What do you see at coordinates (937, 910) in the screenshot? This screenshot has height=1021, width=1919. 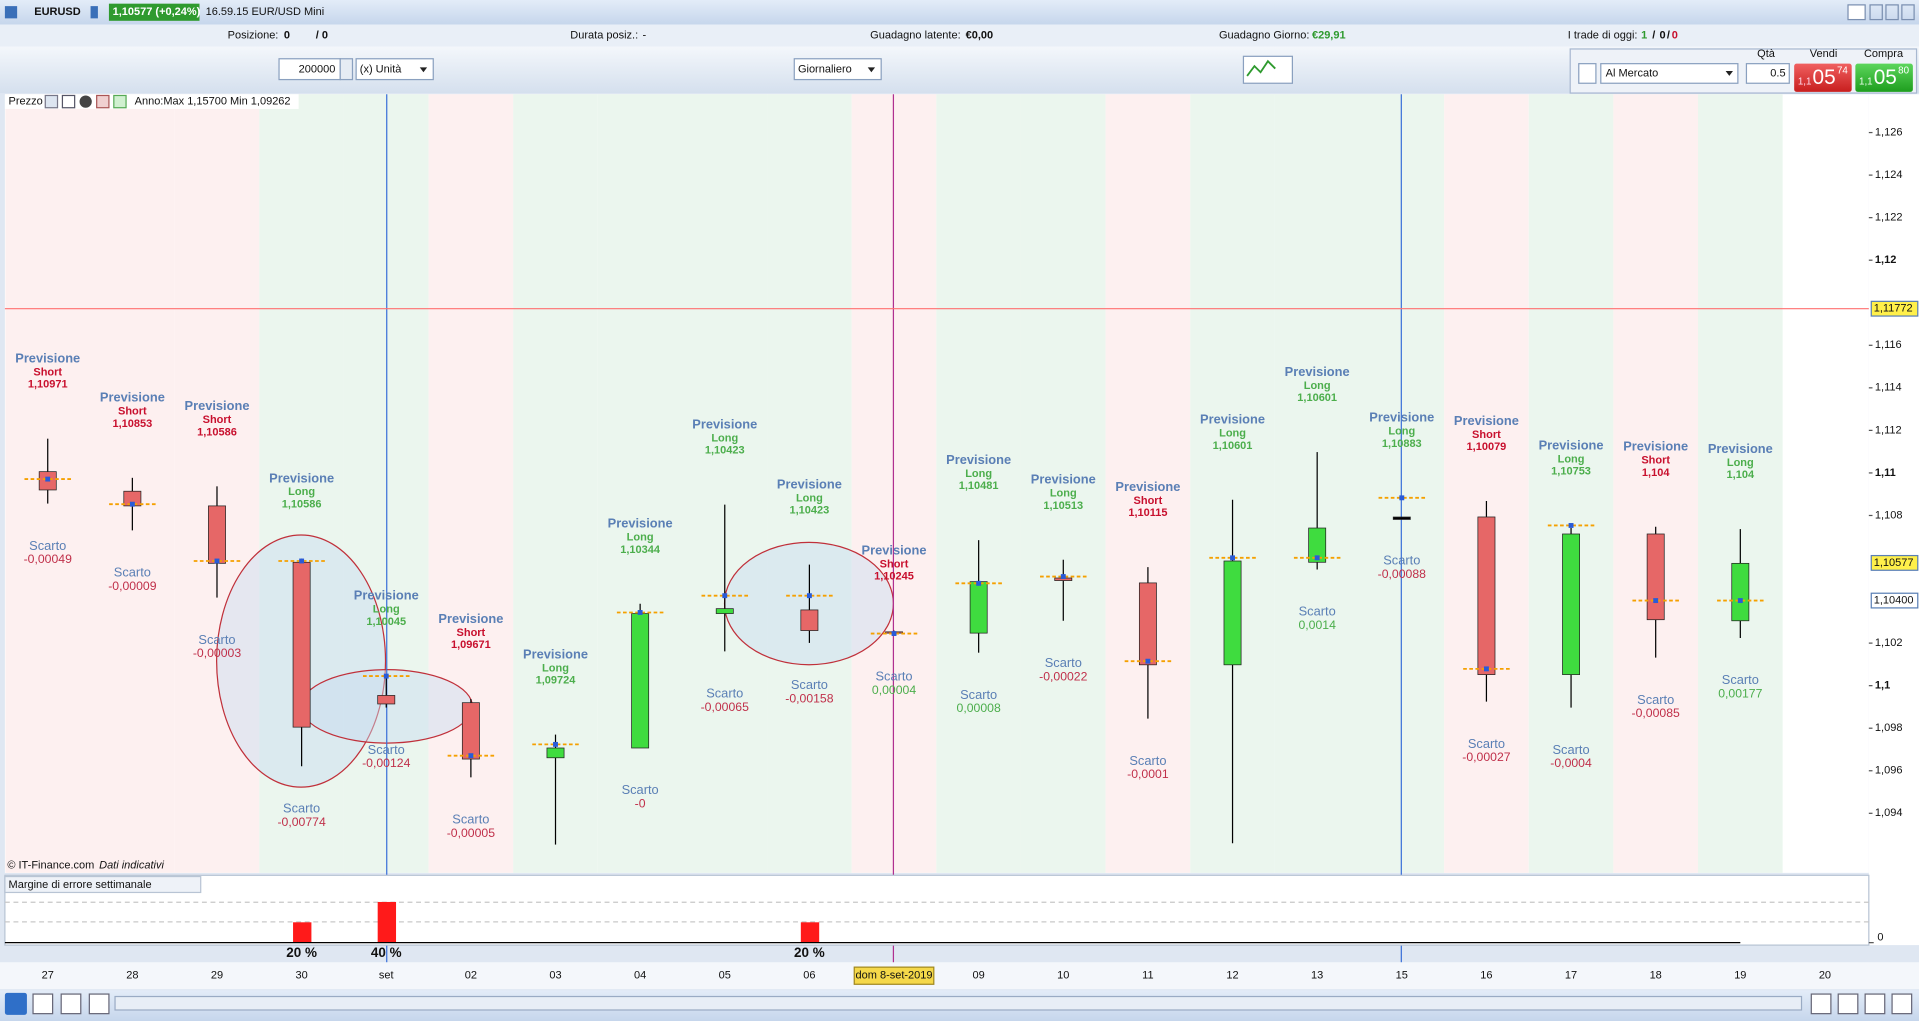 I see `indicator-panel` at bounding box center [937, 910].